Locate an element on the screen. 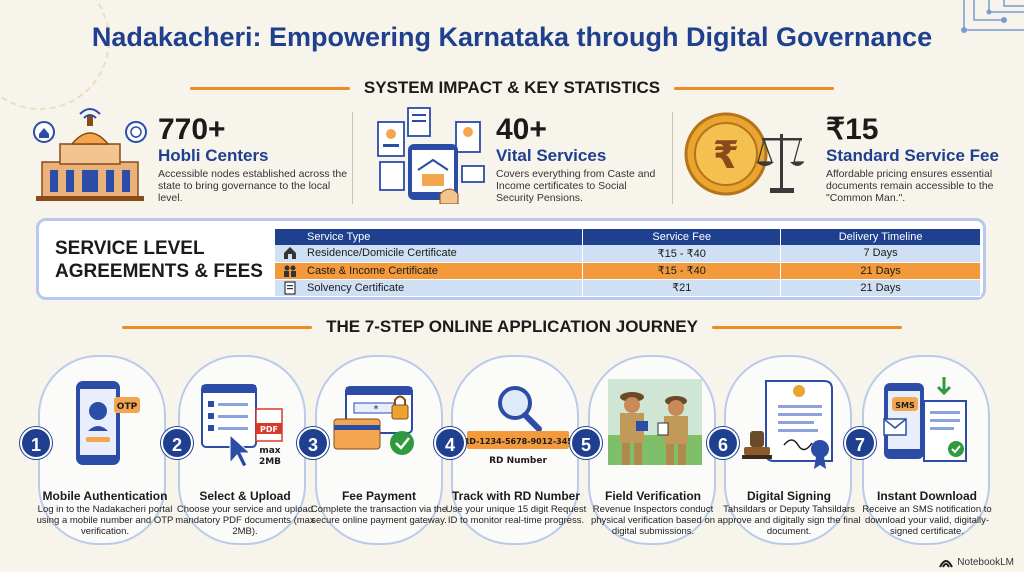  document-icon is located at coordinates (290, 287).